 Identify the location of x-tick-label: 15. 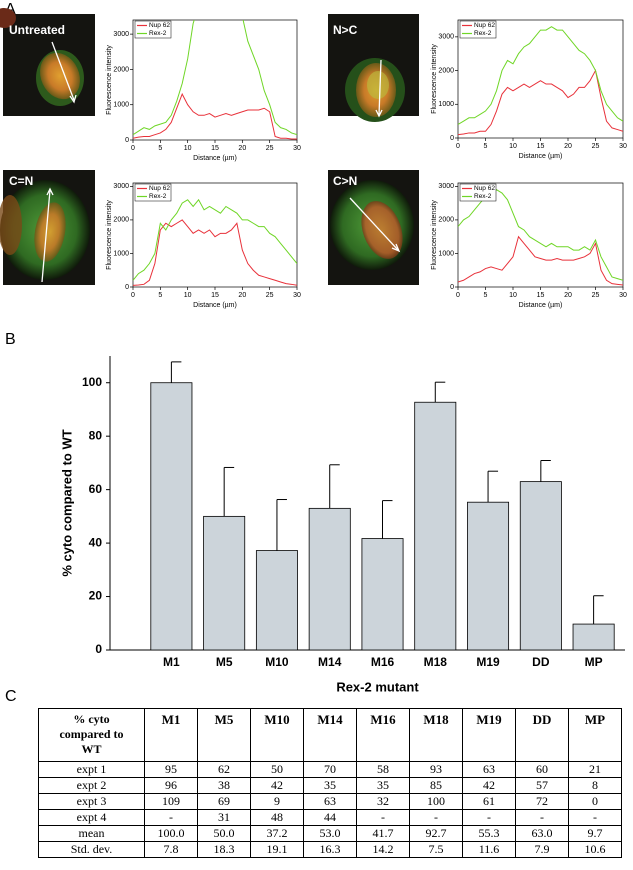
(215, 295).